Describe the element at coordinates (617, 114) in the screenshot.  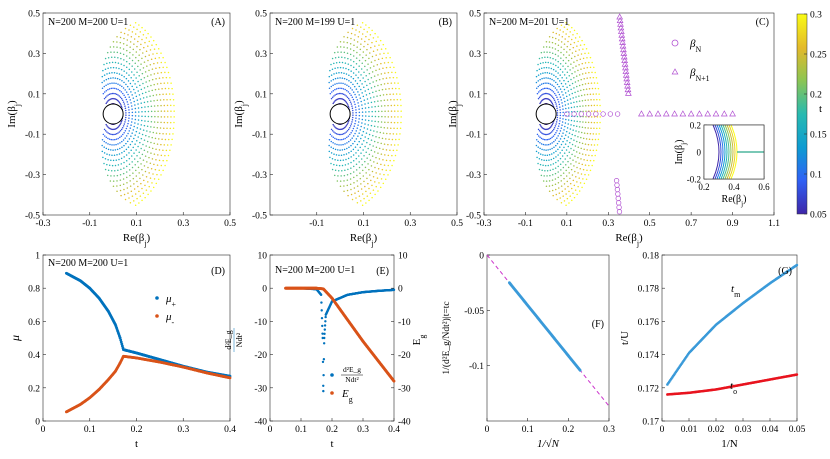
I see `beta-n-marker` at that location.